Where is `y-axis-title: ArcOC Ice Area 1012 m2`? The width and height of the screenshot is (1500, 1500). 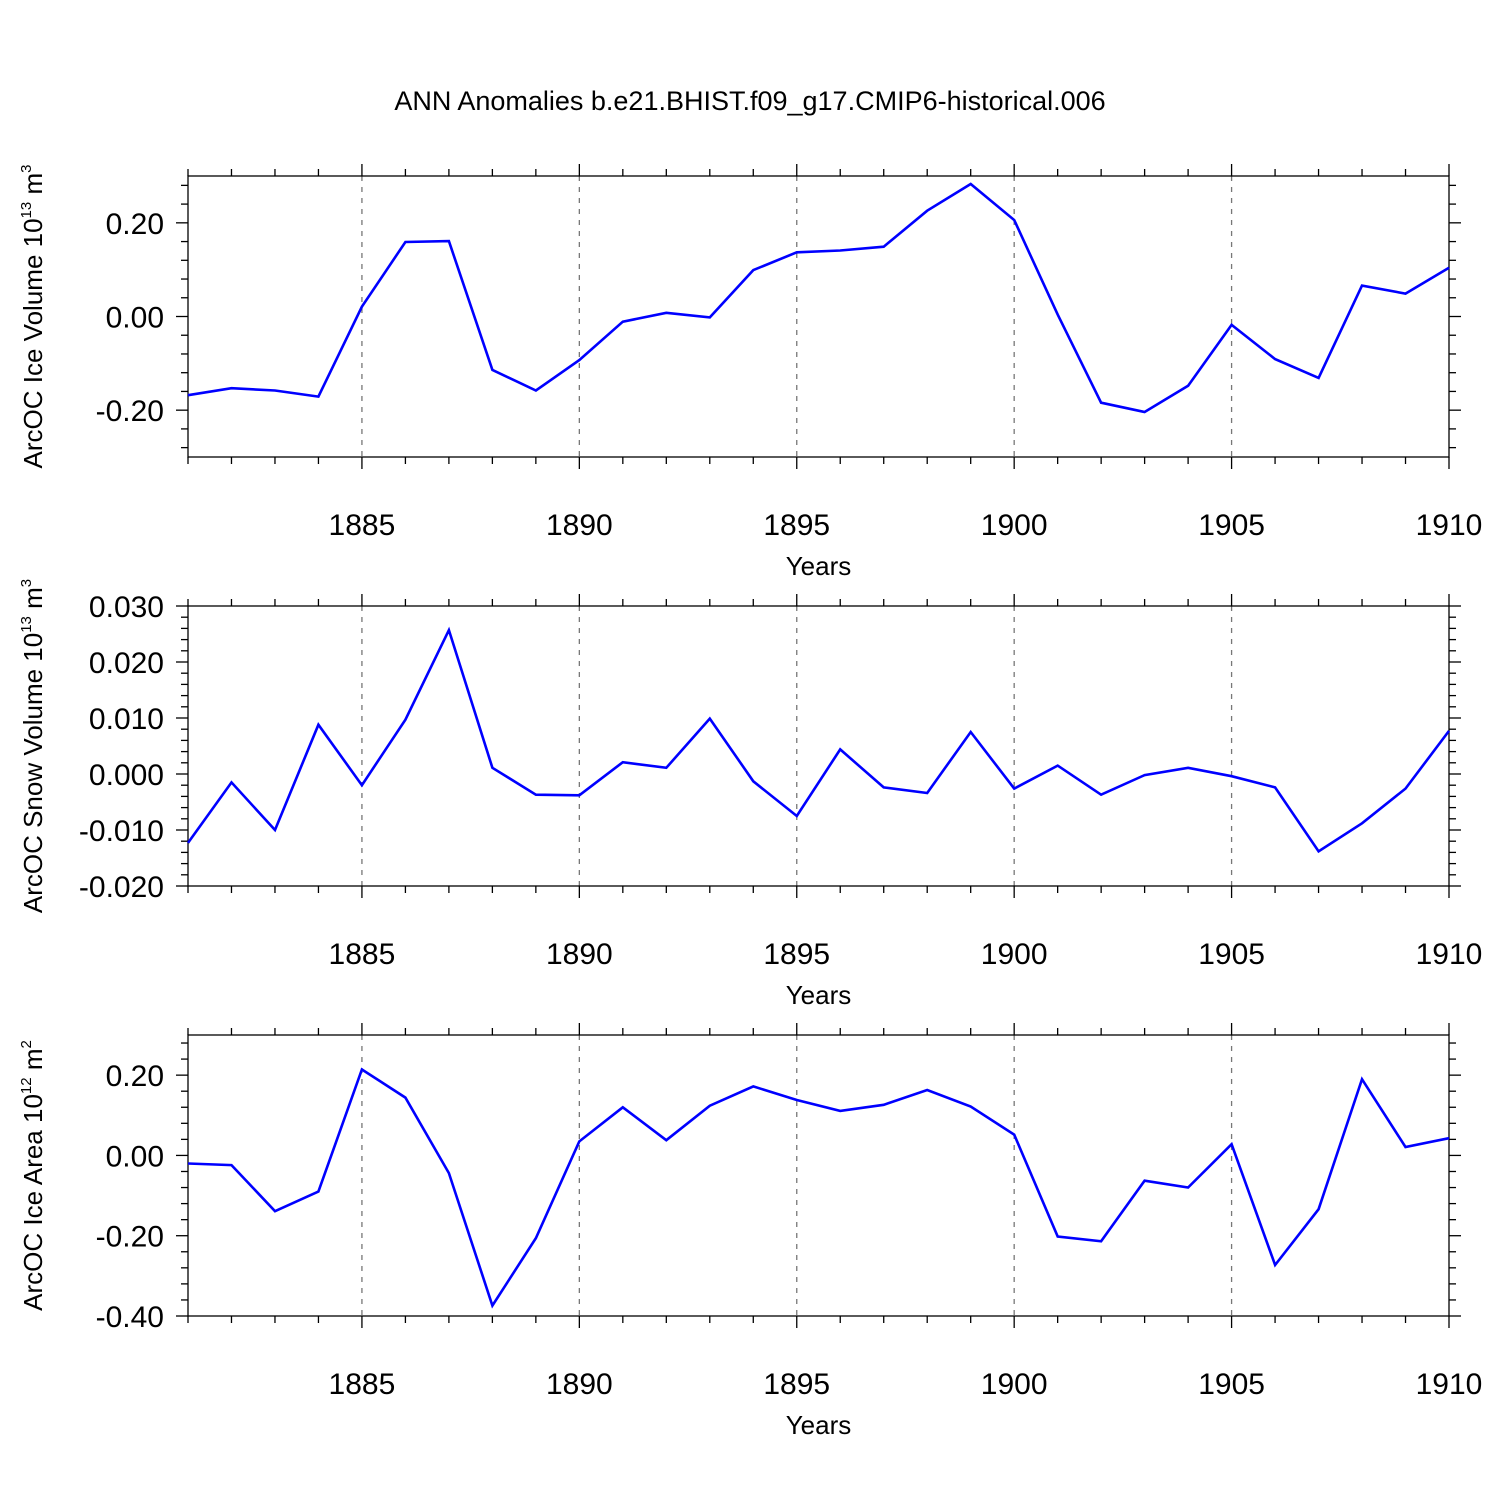
y-axis-title: ArcOC Ice Area 1012 m2 is located at coordinates (33, 1175).